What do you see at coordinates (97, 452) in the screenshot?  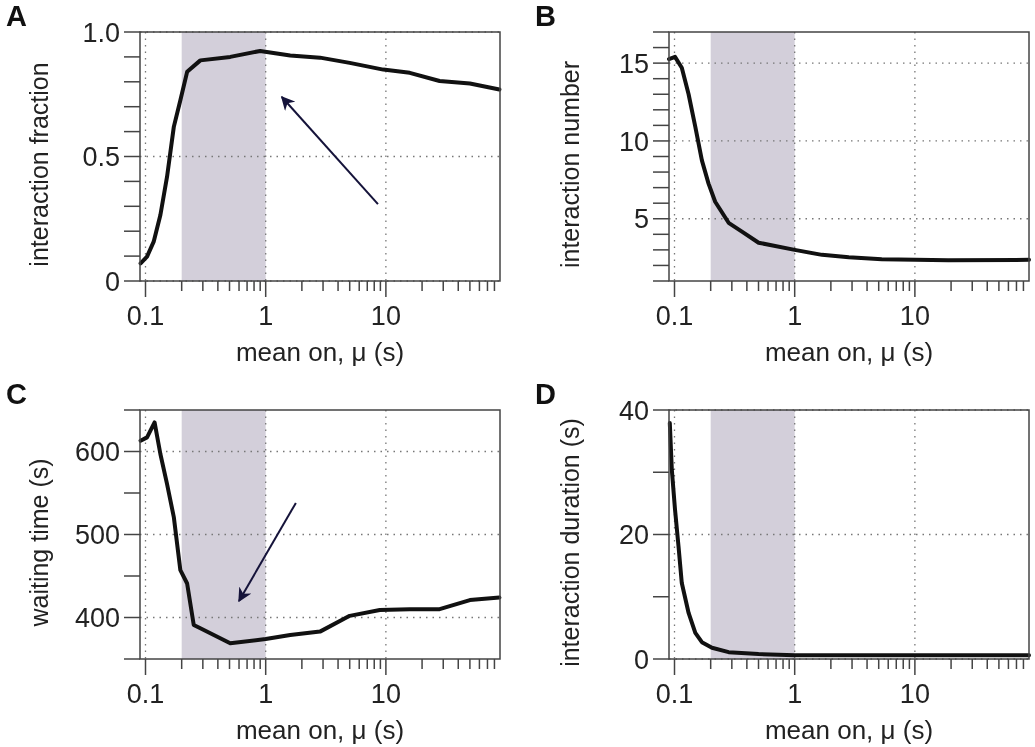 I see `y-tick-label: 600` at bounding box center [97, 452].